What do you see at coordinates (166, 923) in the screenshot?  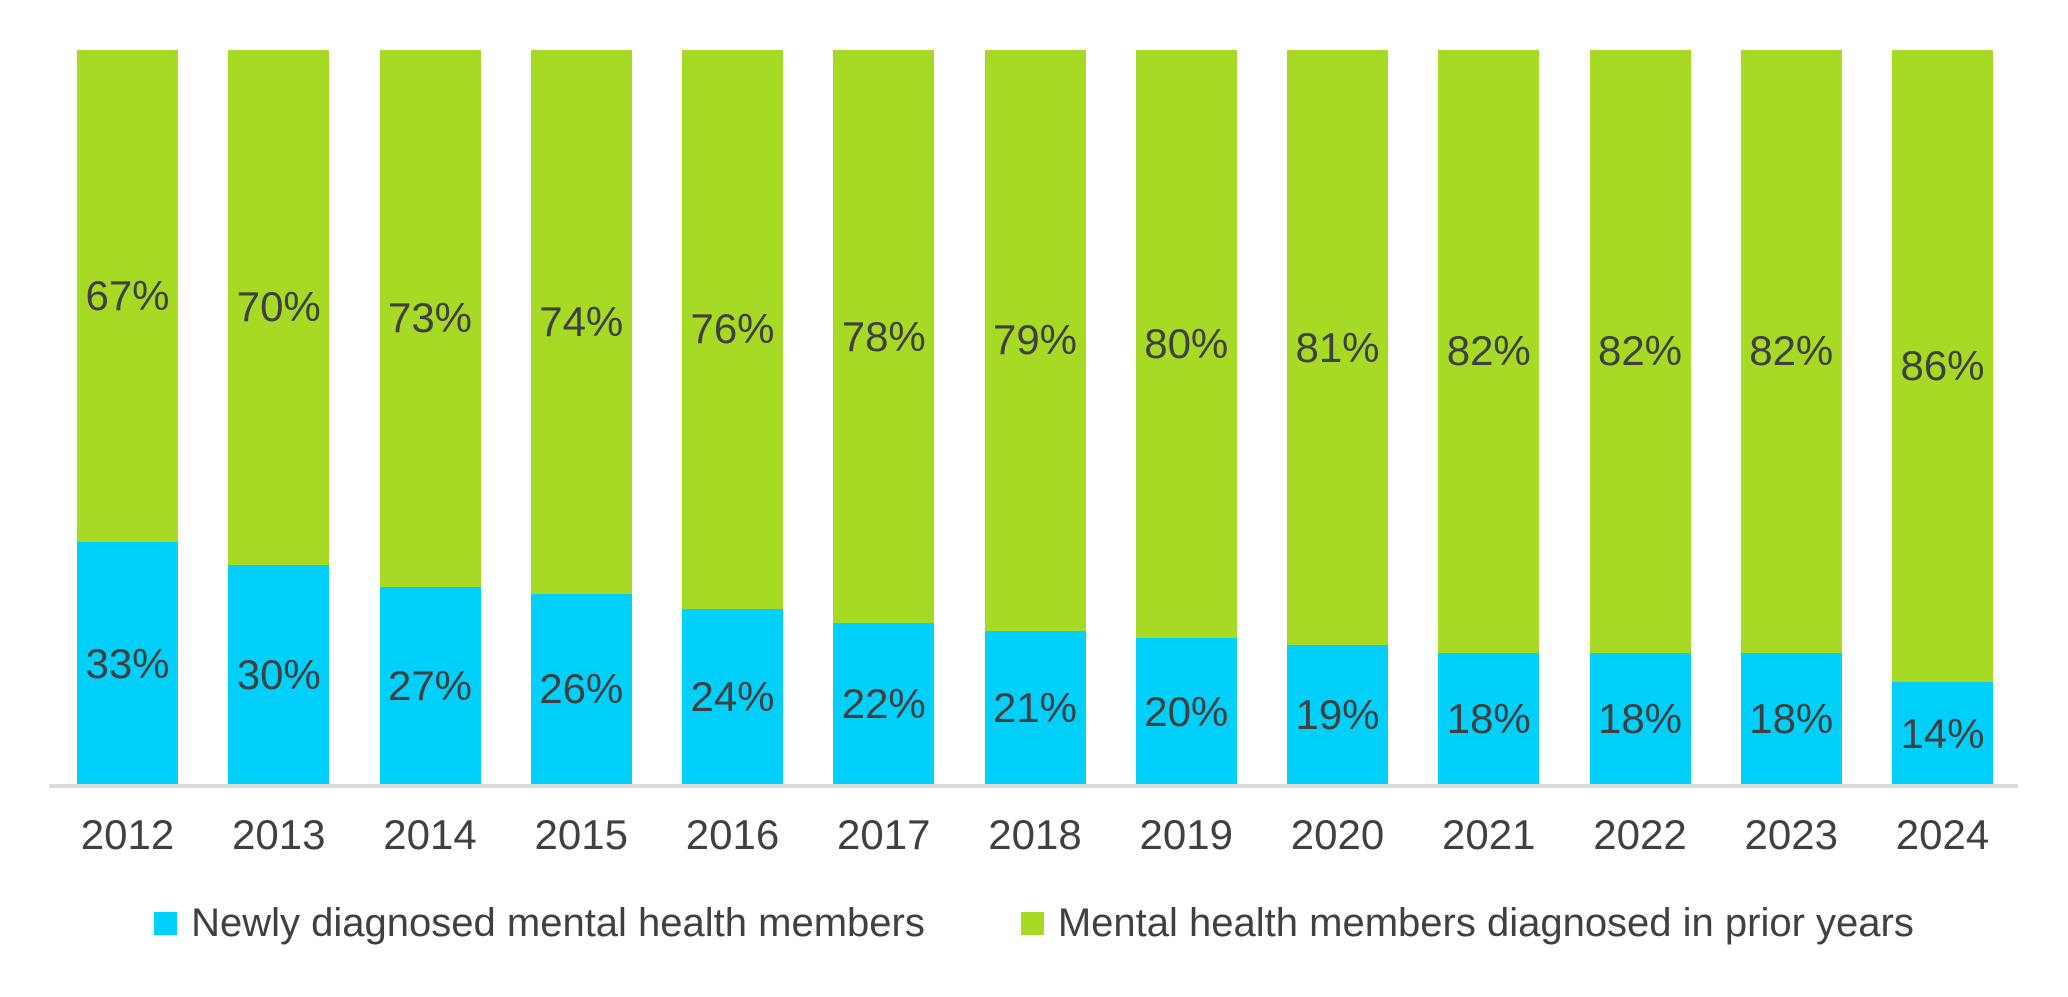 I see `legend-swatch-newly-diagnosed-icon` at bounding box center [166, 923].